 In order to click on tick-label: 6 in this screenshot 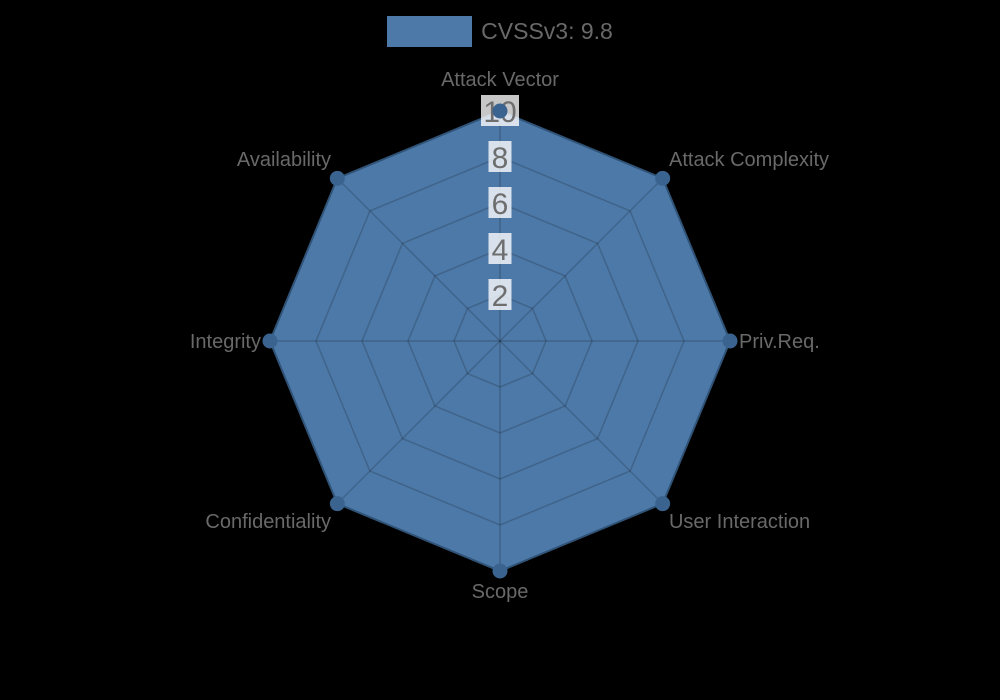, I will do `click(500, 204)`.